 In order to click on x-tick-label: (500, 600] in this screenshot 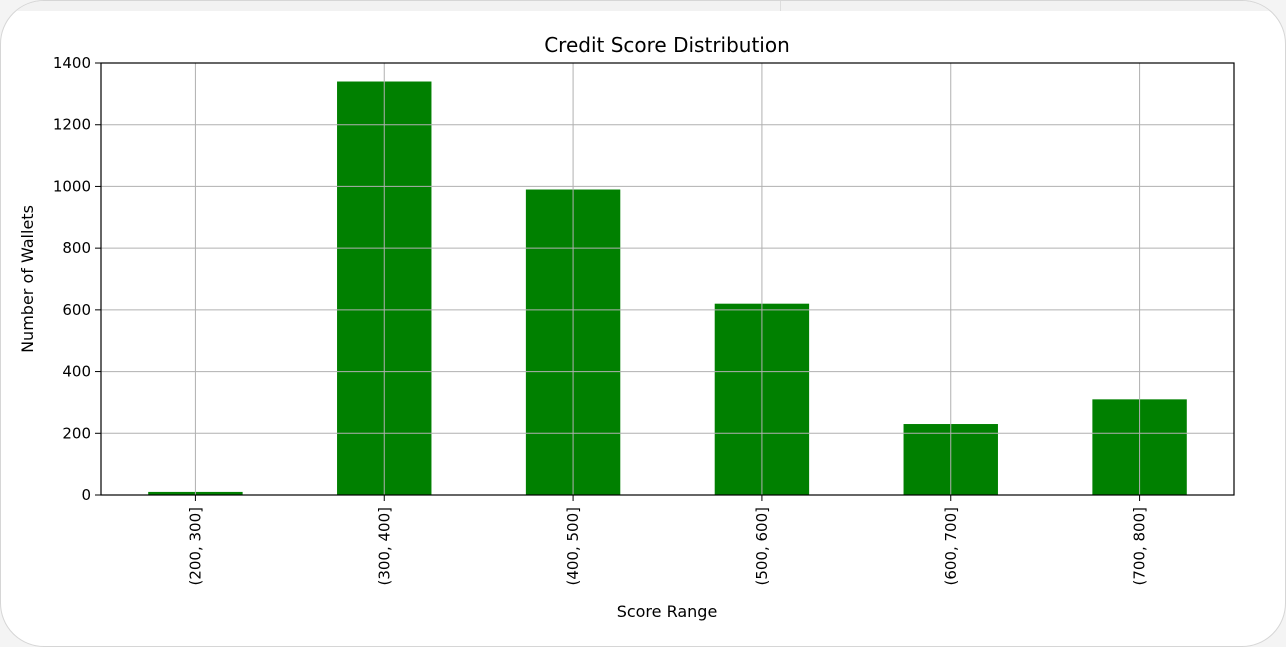, I will do `click(762, 546)`.